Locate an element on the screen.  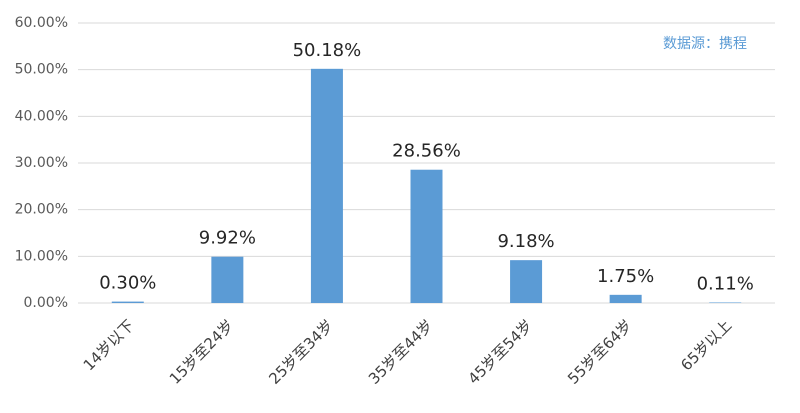
value-label: 9.18% is located at coordinates (525, 241).